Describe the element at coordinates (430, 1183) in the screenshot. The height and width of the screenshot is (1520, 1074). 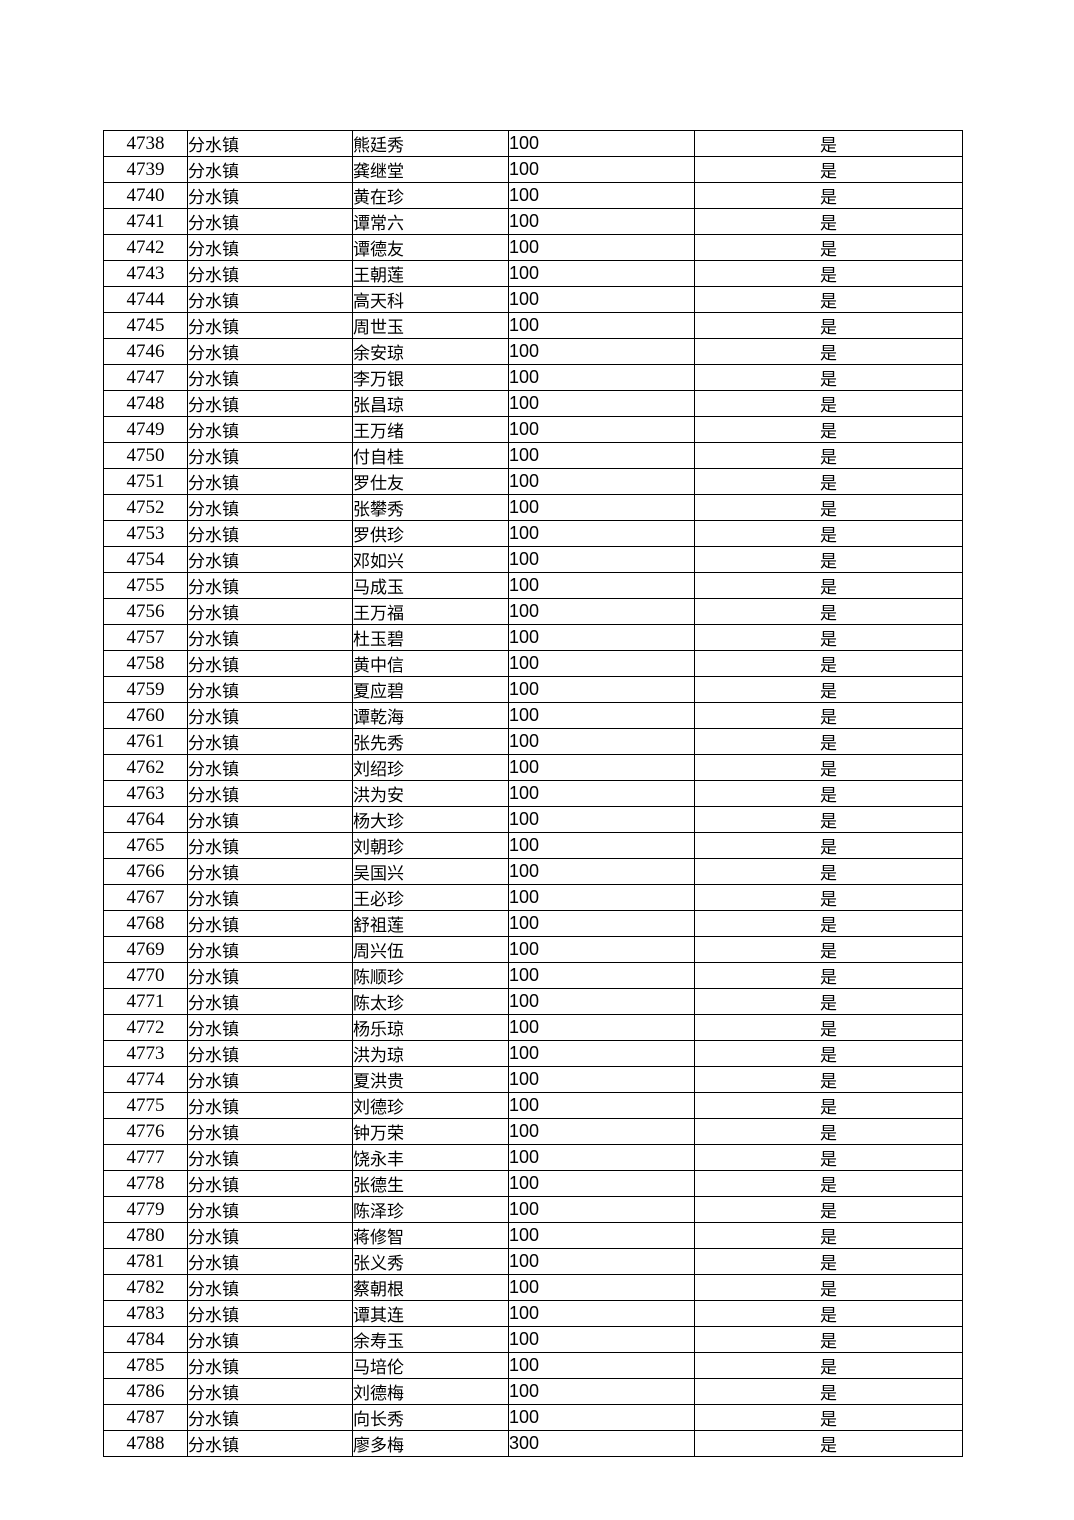
I see `person-name-cell: 张德生` at that location.